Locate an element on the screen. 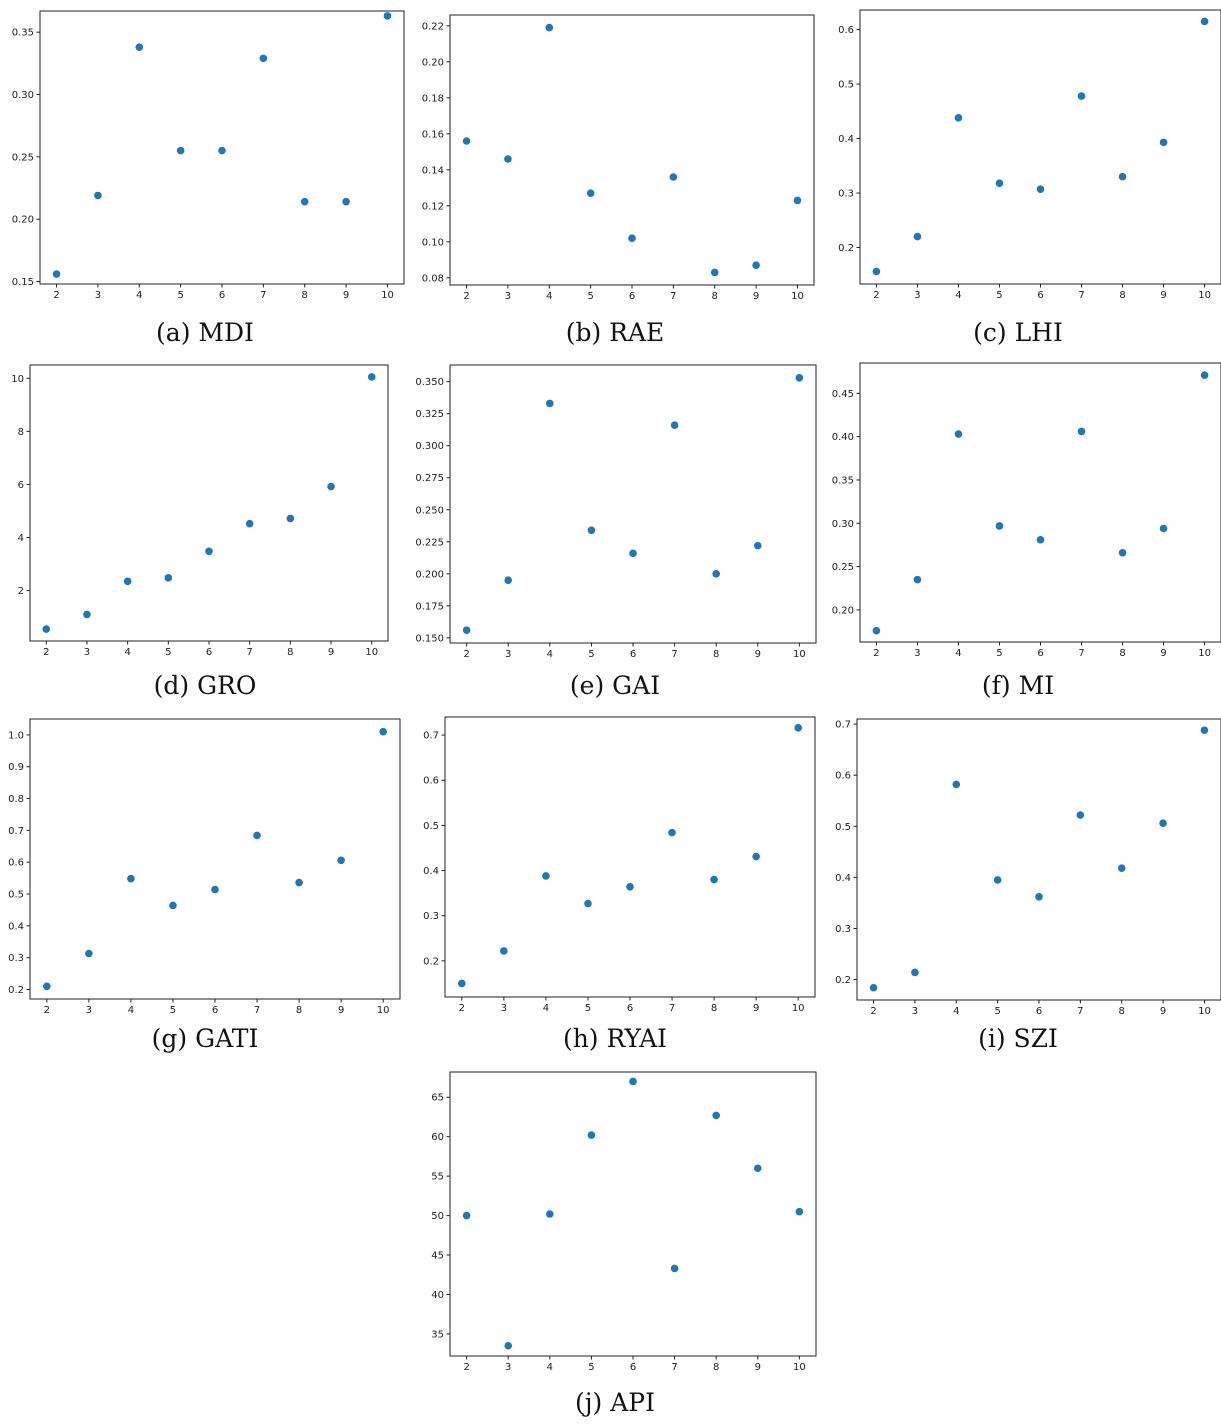  chart-panel-szi: 2 3 4 5 6 7 8 9 10 0.2 0.3 0.4 0.5 0.6 0.7 (i) SZI is located at coordinates (1018, 887).